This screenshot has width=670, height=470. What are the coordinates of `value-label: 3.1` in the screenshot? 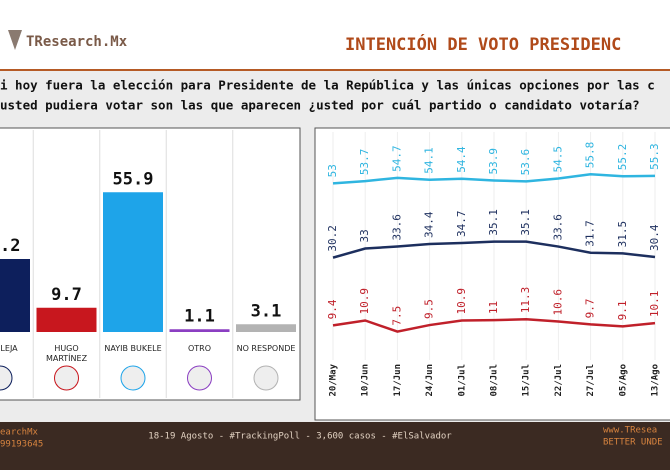 It's located at (266, 311).